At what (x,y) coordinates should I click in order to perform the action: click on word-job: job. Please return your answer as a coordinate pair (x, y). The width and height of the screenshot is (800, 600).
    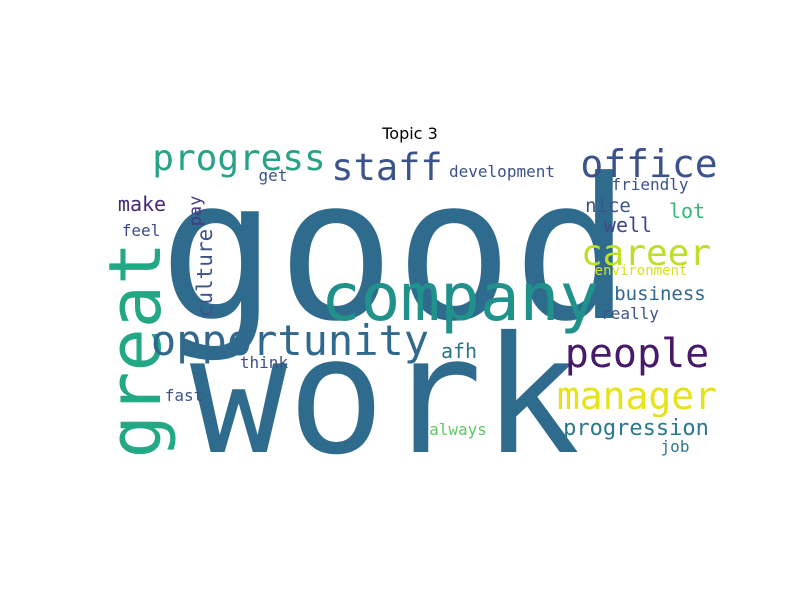
    Looking at the image, I should click on (675, 446).